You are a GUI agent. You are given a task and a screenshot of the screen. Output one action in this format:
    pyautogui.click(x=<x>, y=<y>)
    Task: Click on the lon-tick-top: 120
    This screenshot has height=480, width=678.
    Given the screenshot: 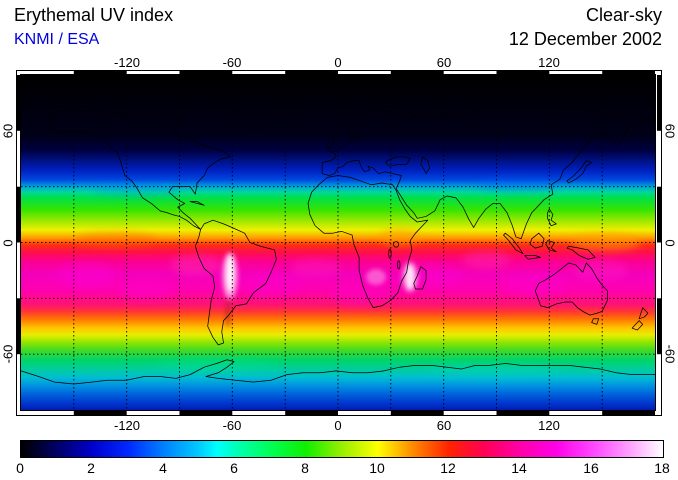 What is the action you would take?
    pyautogui.click(x=549, y=62)
    